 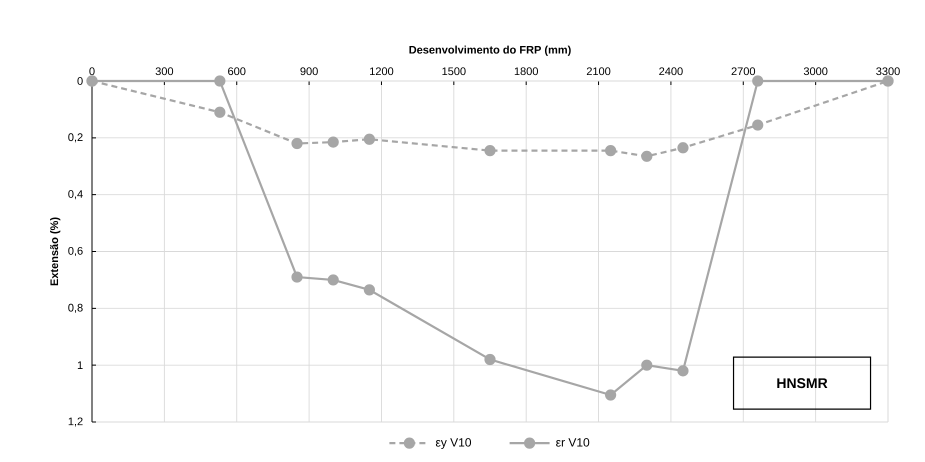 I want to click on x-tick-label: 900, so click(x=309, y=71).